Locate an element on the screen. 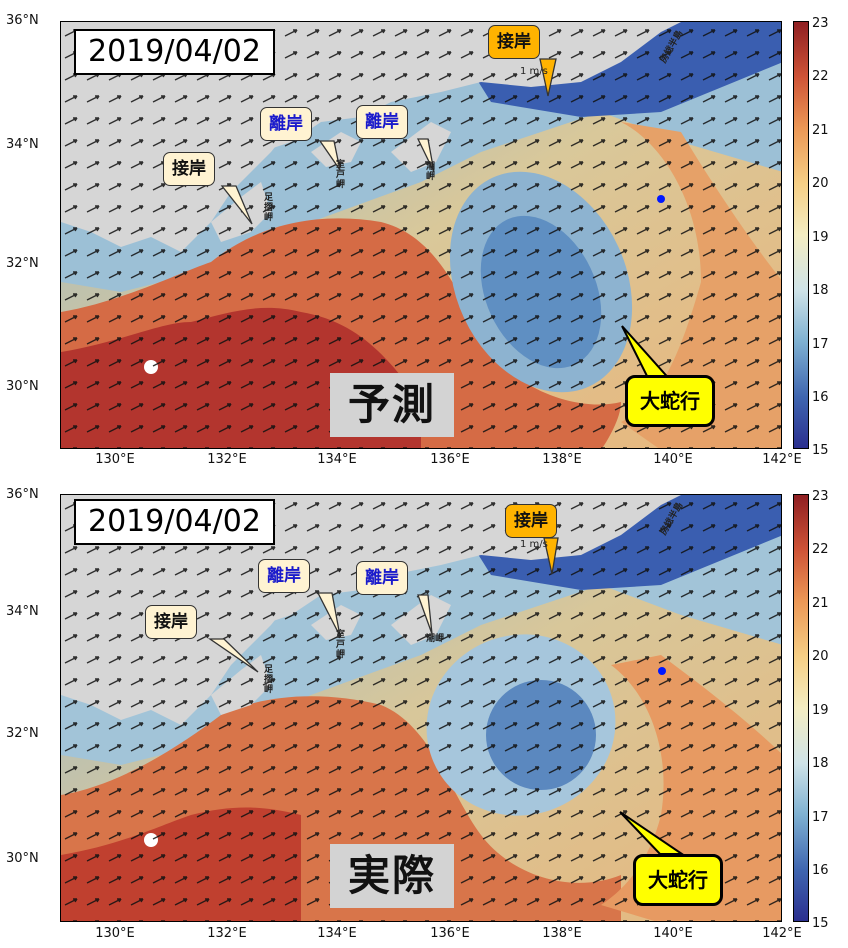 The width and height of the screenshot is (848, 948). forecast-ylab-34: 34°N is located at coordinates (22, 144).